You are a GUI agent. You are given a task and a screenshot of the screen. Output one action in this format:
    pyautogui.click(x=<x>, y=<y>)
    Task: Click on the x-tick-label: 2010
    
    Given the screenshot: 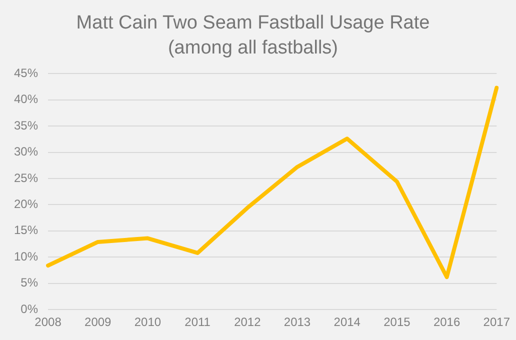 What is the action you would take?
    pyautogui.click(x=148, y=322)
    